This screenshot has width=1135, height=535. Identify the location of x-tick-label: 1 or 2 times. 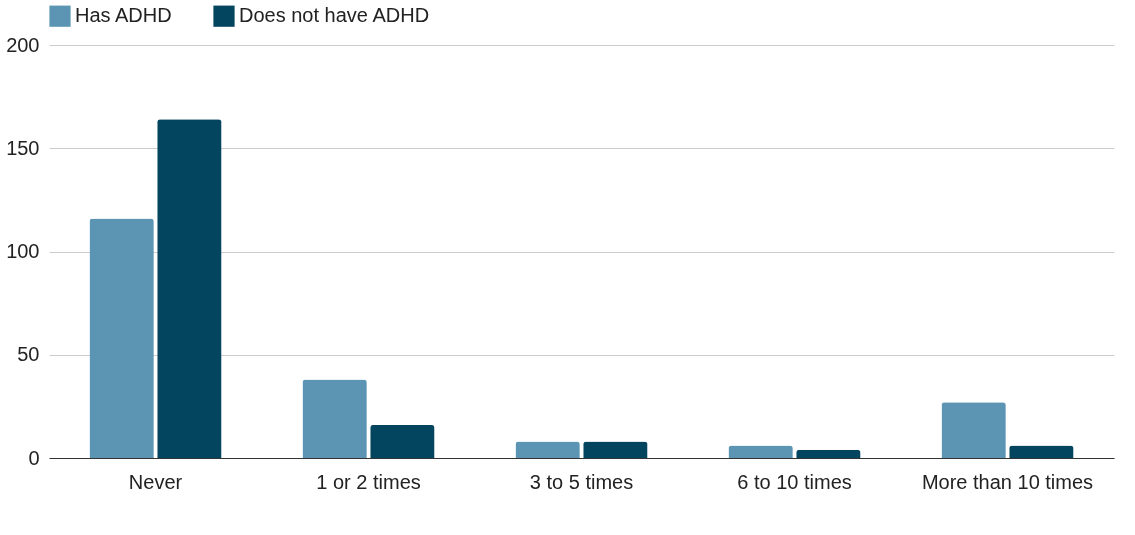
(368, 481).